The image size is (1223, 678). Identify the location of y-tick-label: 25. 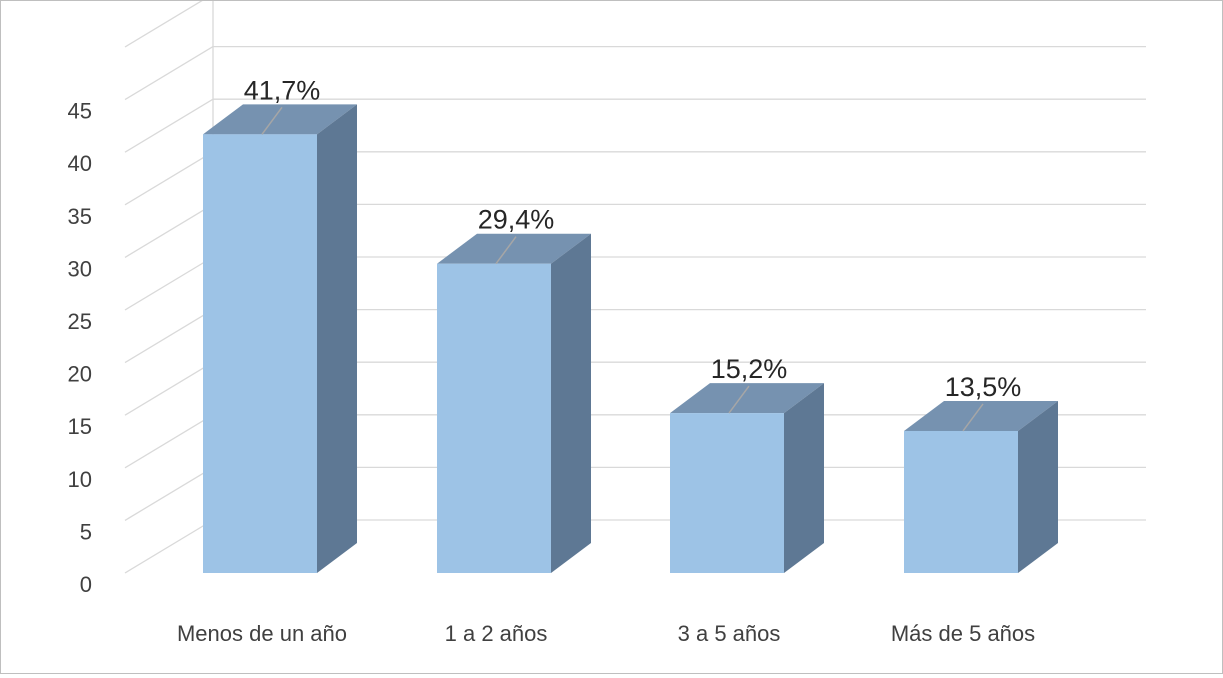
(80, 321).